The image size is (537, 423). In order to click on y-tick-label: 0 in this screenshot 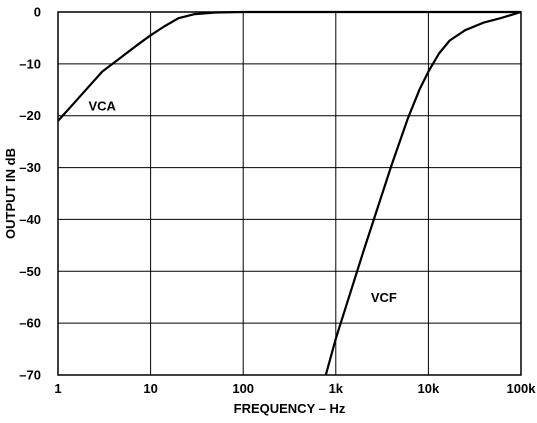, I will do `click(37, 12)`.